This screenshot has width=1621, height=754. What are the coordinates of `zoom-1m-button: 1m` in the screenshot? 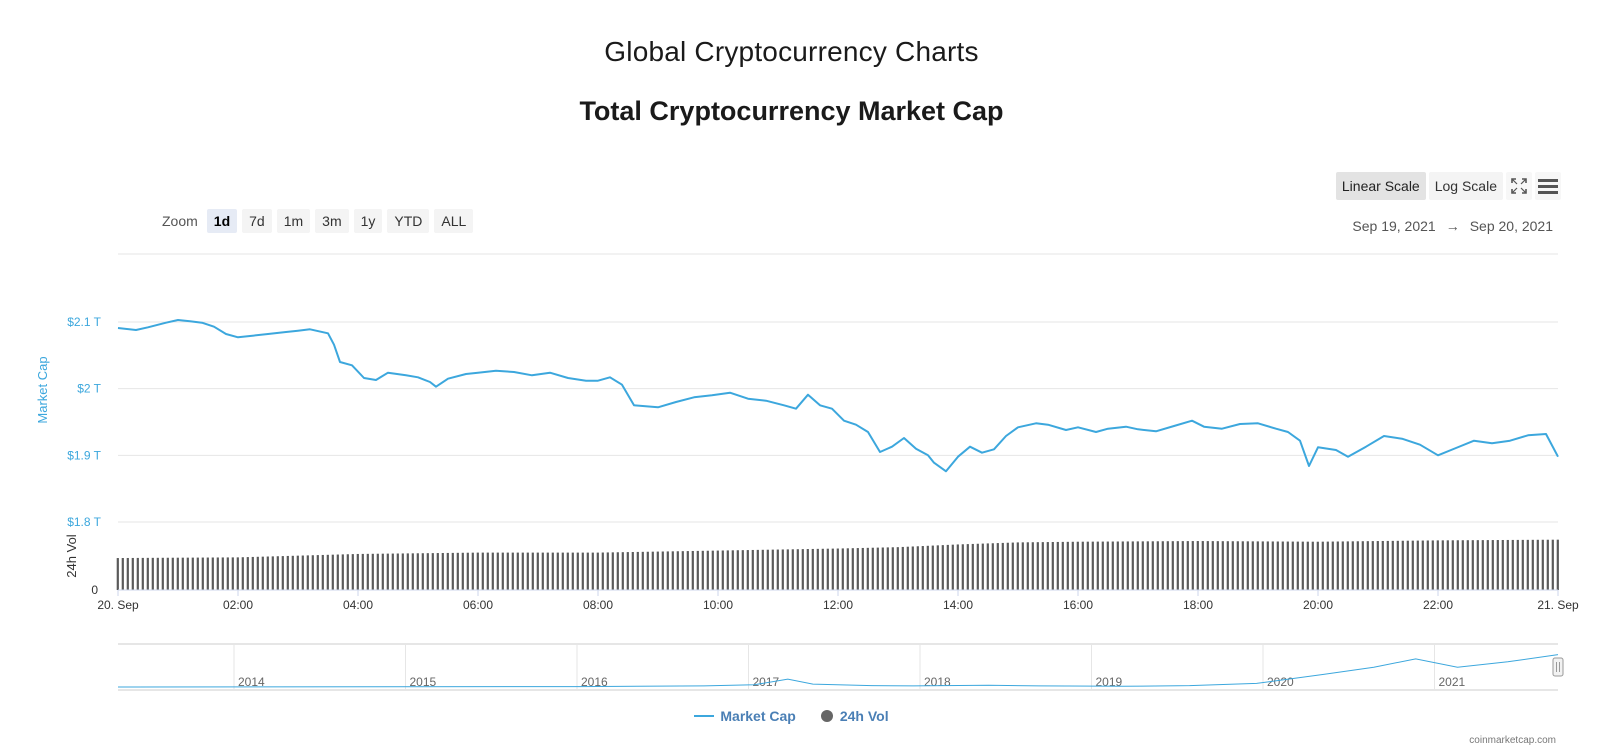 It's located at (293, 221).